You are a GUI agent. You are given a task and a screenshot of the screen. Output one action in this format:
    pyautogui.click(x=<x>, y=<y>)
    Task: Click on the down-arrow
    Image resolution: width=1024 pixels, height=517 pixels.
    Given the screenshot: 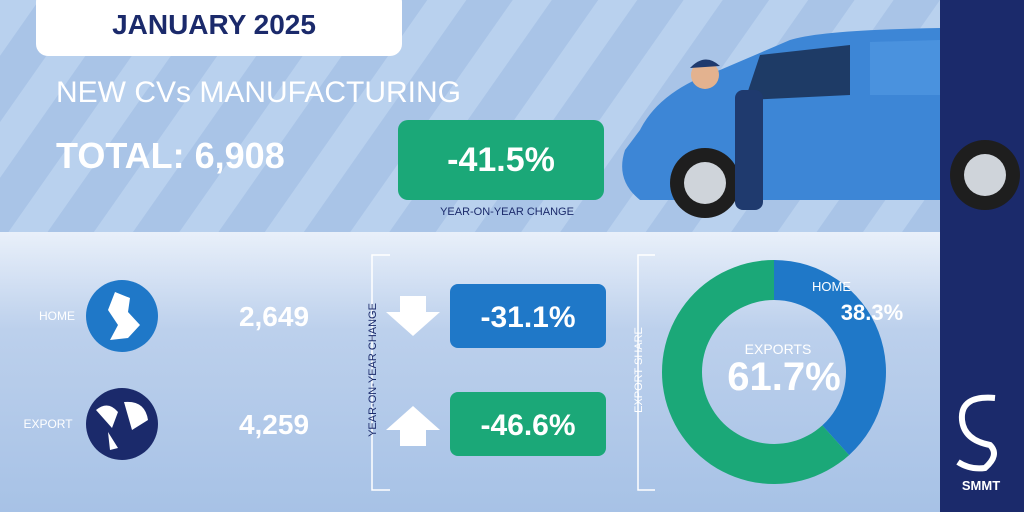 What is the action you would take?
    pyautogui.click(x=413, y=316)
    